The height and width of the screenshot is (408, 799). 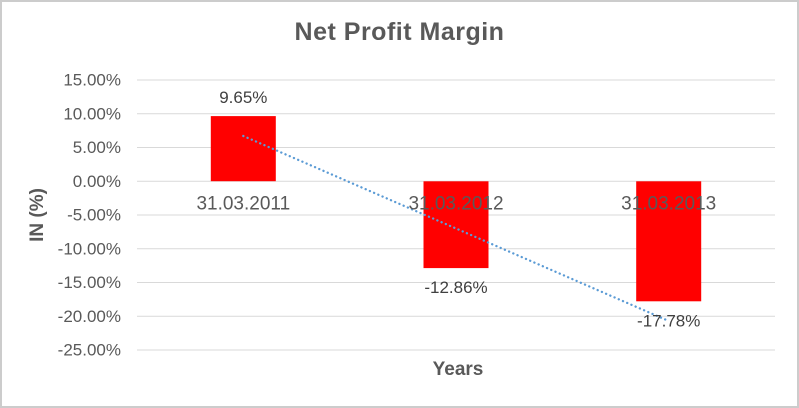 I want to click on x-axis-title: Years, so click(x=458, y=369).